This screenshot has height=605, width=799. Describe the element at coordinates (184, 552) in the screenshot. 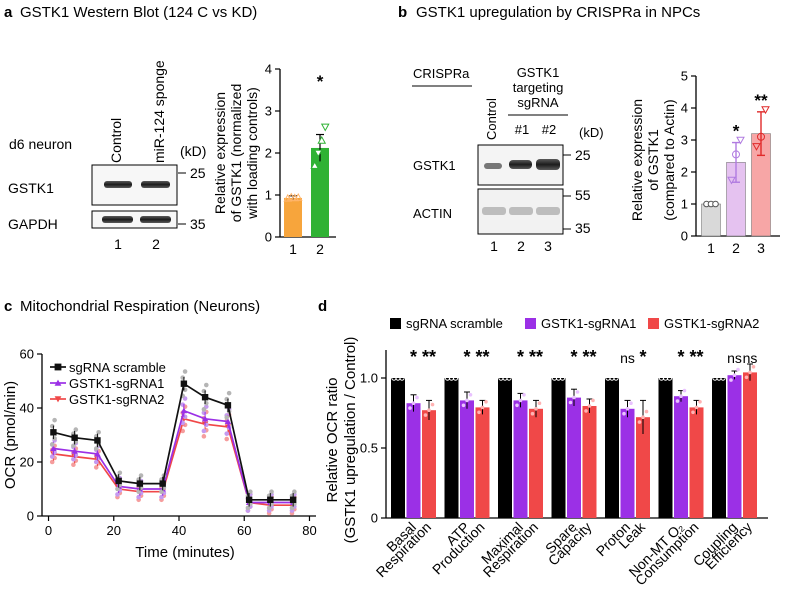

I see `x-axis-label: Time (minutes)` at that location.